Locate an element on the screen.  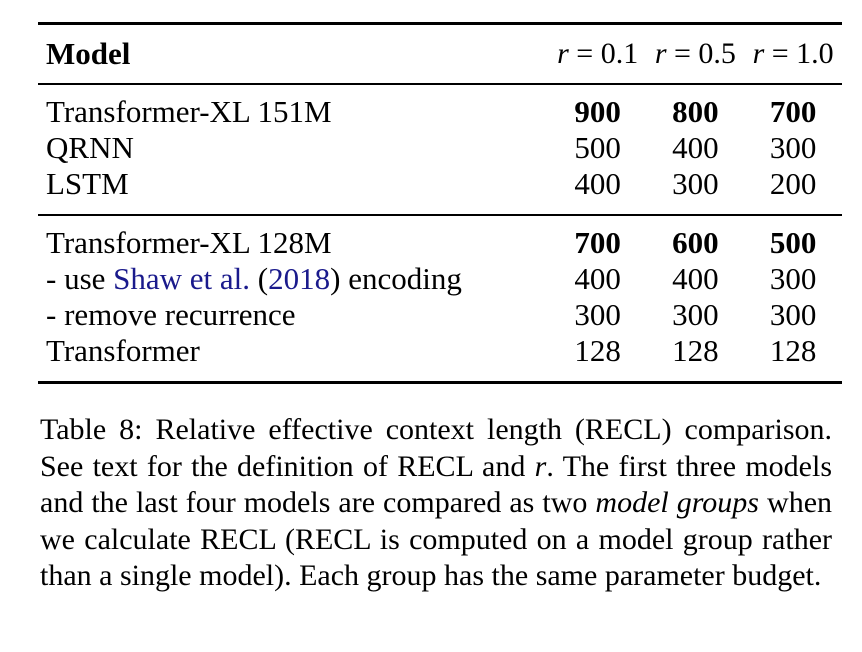
caption-variable: r is located at coordinates (540, 466).